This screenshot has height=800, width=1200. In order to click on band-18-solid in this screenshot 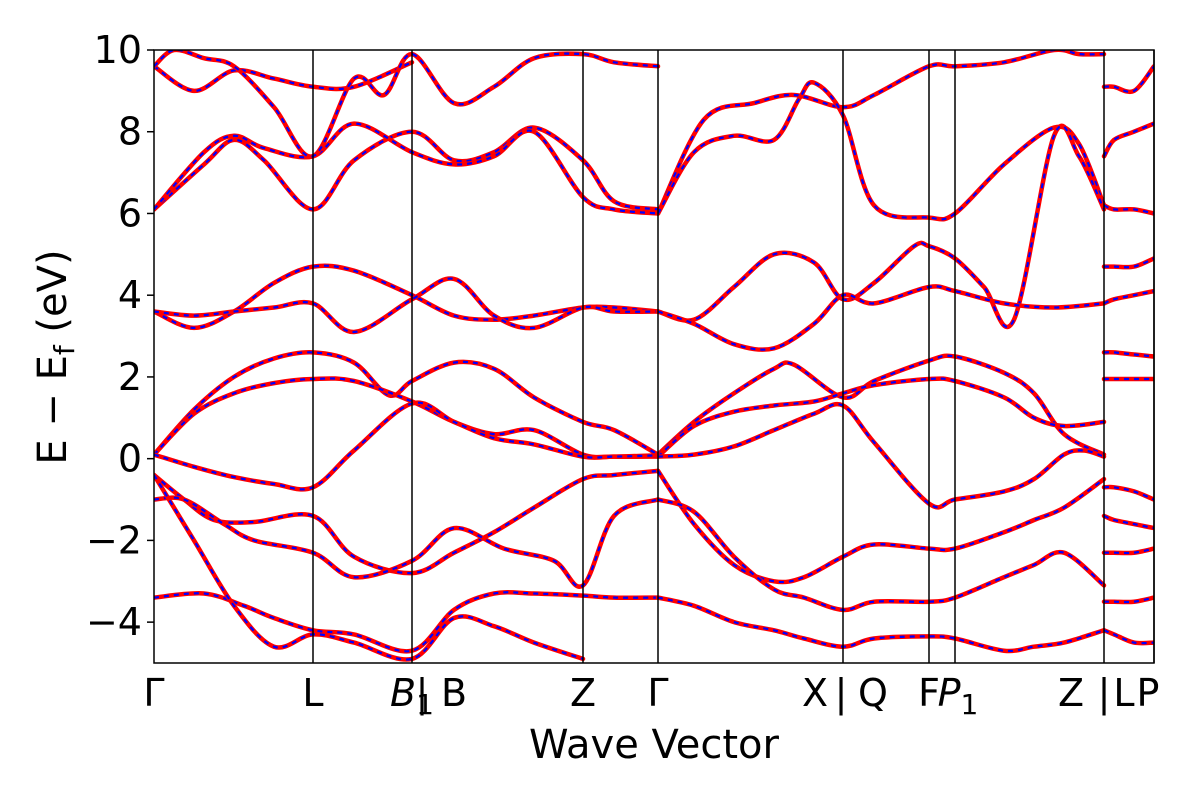, I will do `click(881, 405)`.